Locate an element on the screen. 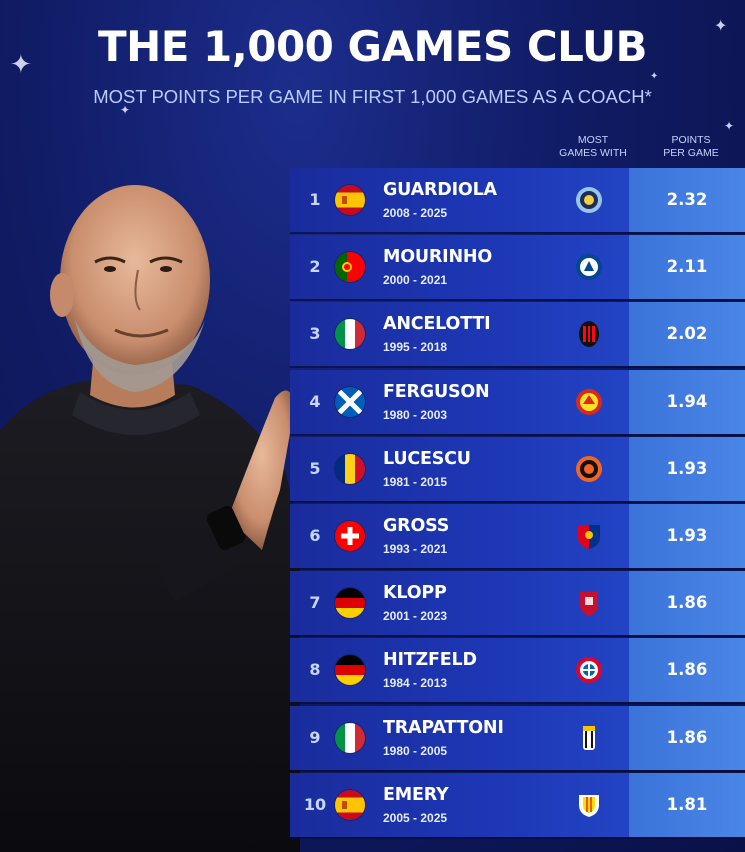 The image size is (745, 852). coach-name: GUARDIOLA is located at coordinates (440, 190).